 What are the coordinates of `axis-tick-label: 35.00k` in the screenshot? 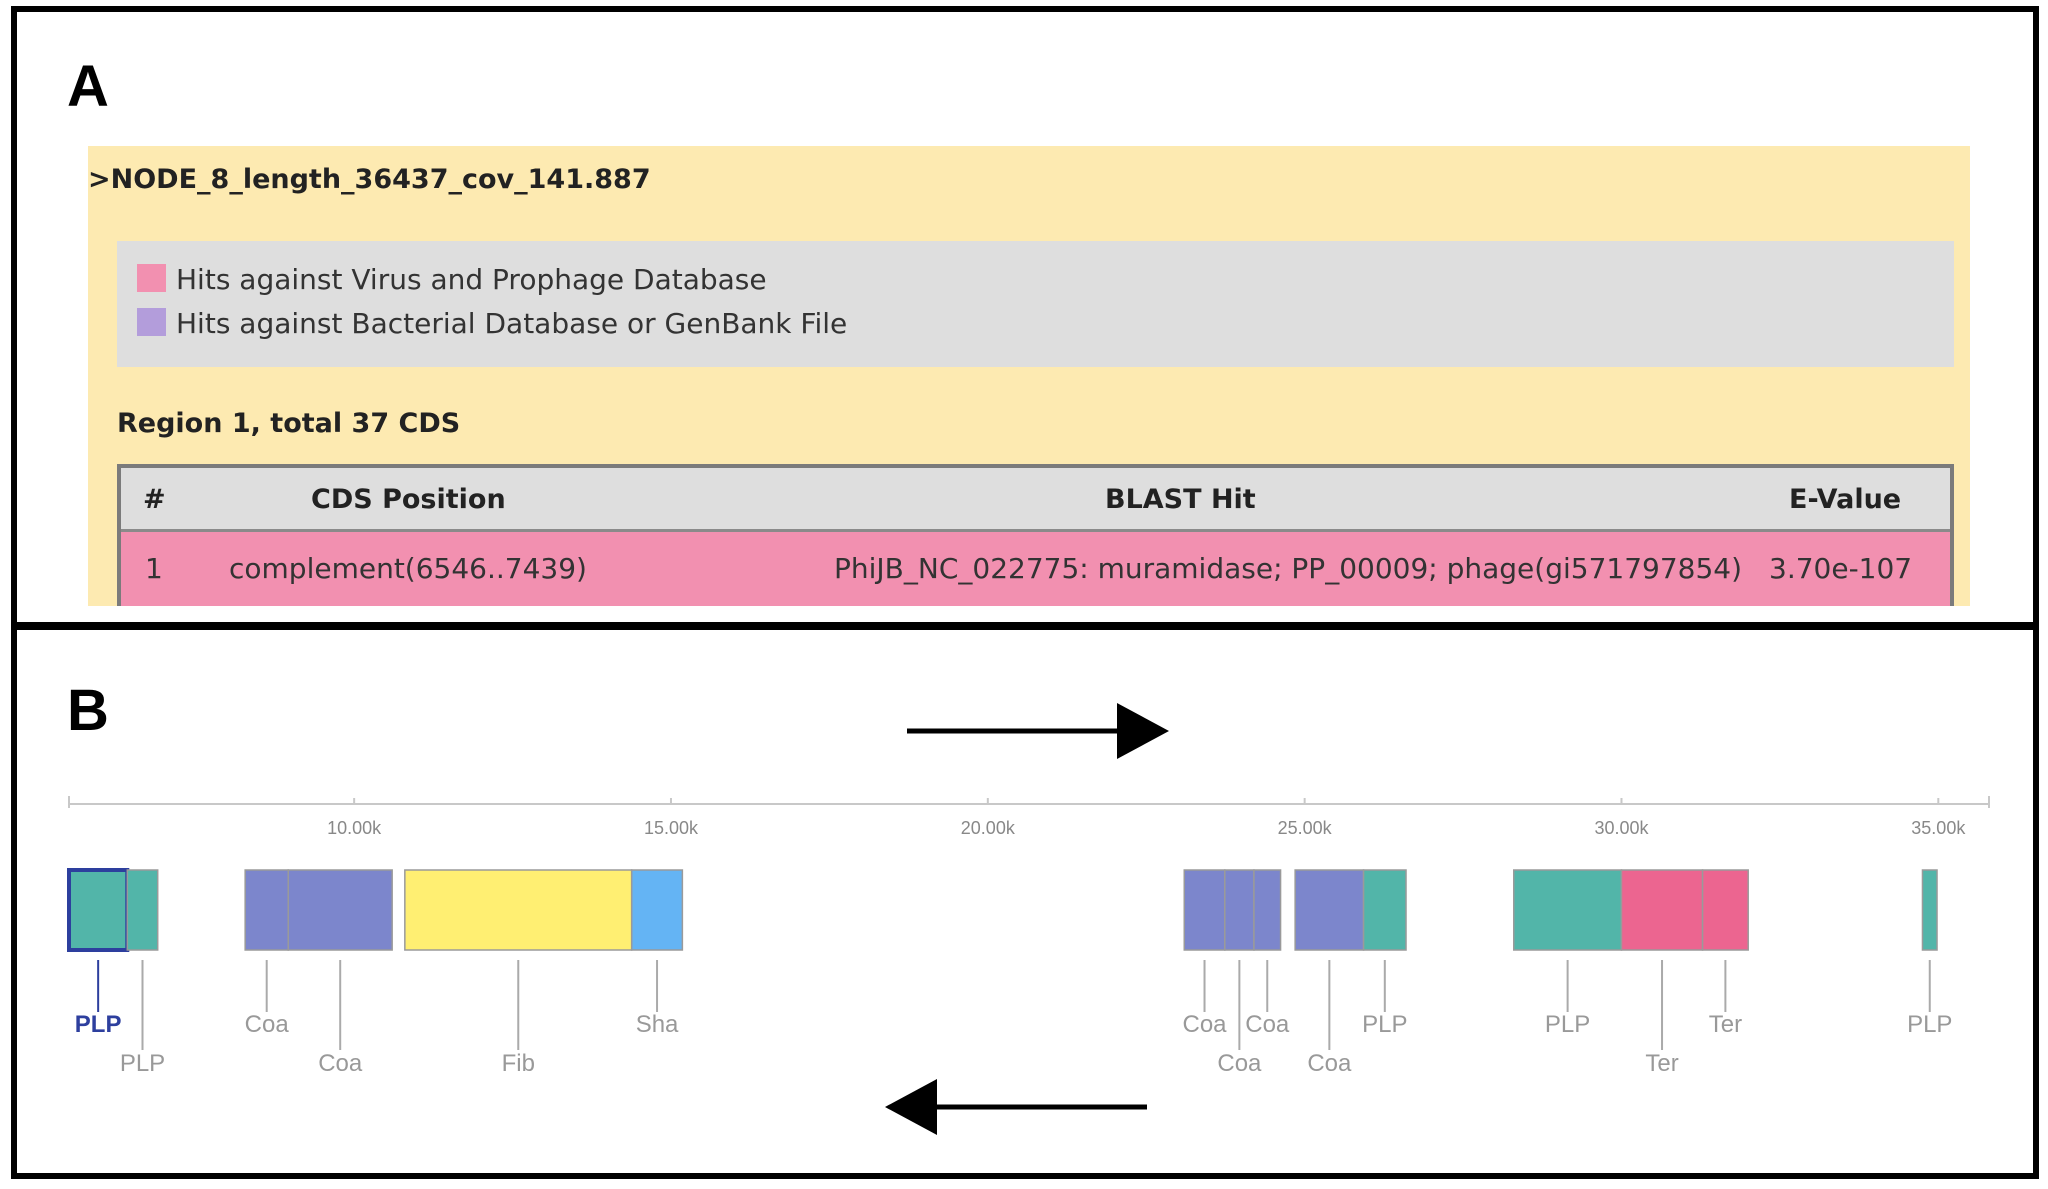 It's located at (1938, 828).